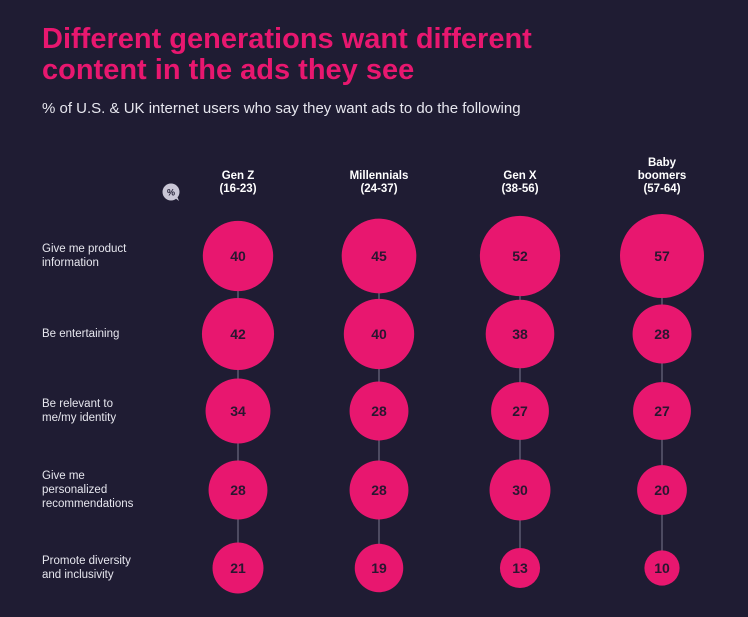 This screenshot has height=617, width=748. What do you see at coordinates (79, 418) in the screenshot?
I see `row-label-line: me/my identity` at bounding box center [79, 418].